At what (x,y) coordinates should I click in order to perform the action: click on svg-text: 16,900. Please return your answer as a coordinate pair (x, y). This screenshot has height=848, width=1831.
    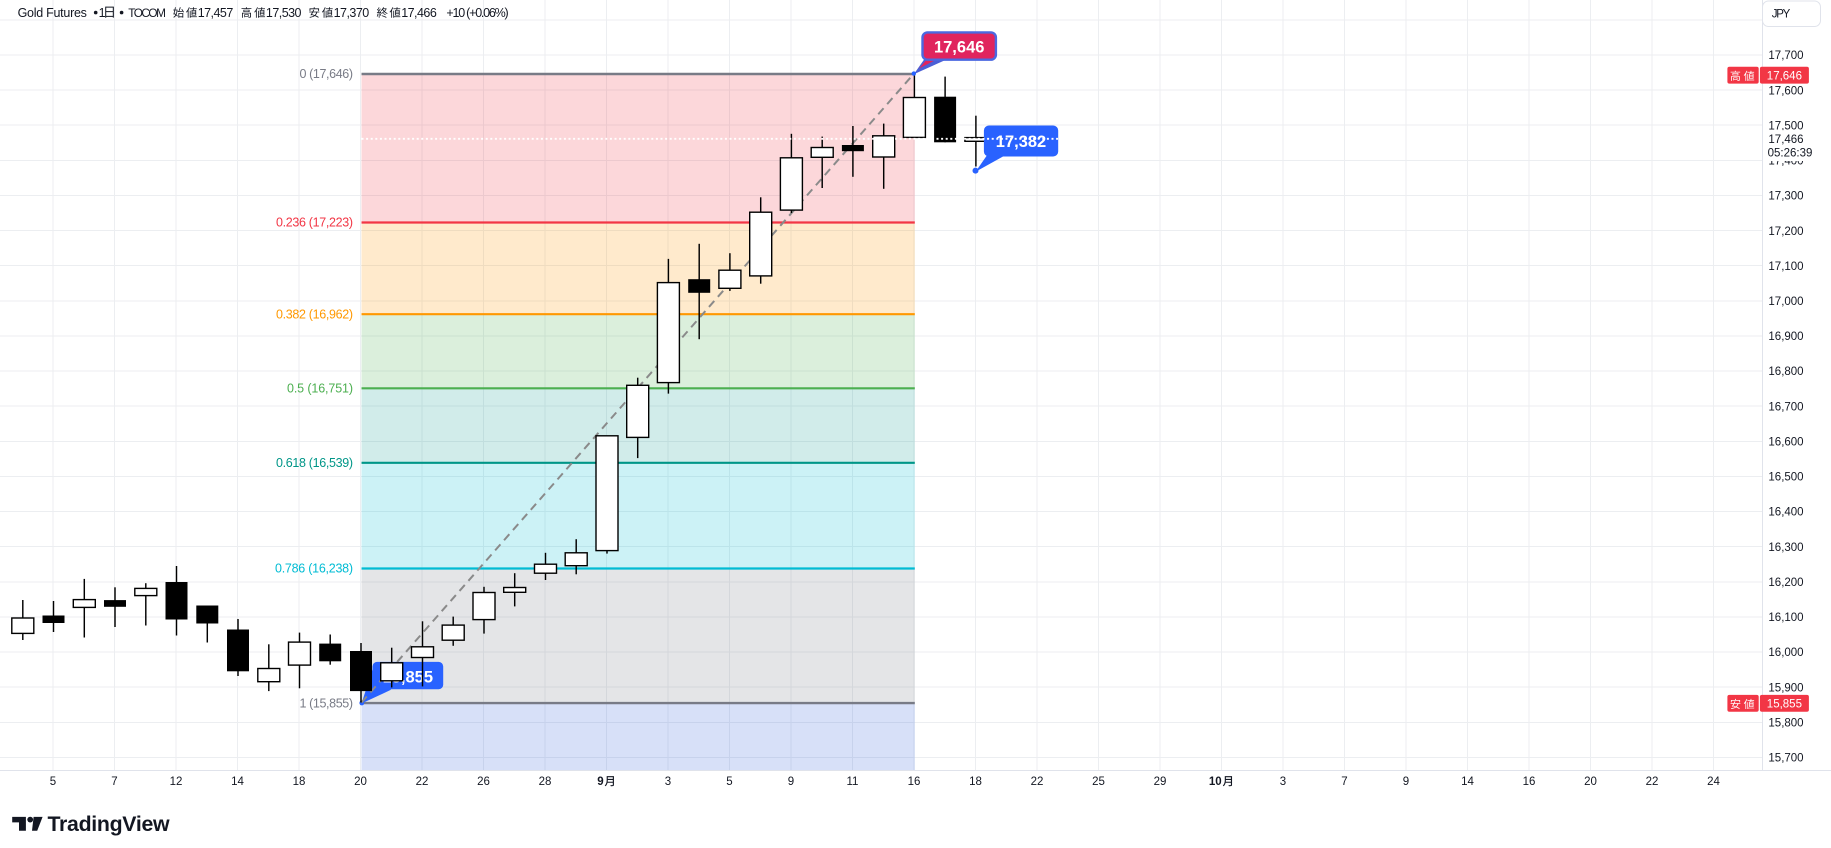
    Looking at the image, I should click on (1785, 337).